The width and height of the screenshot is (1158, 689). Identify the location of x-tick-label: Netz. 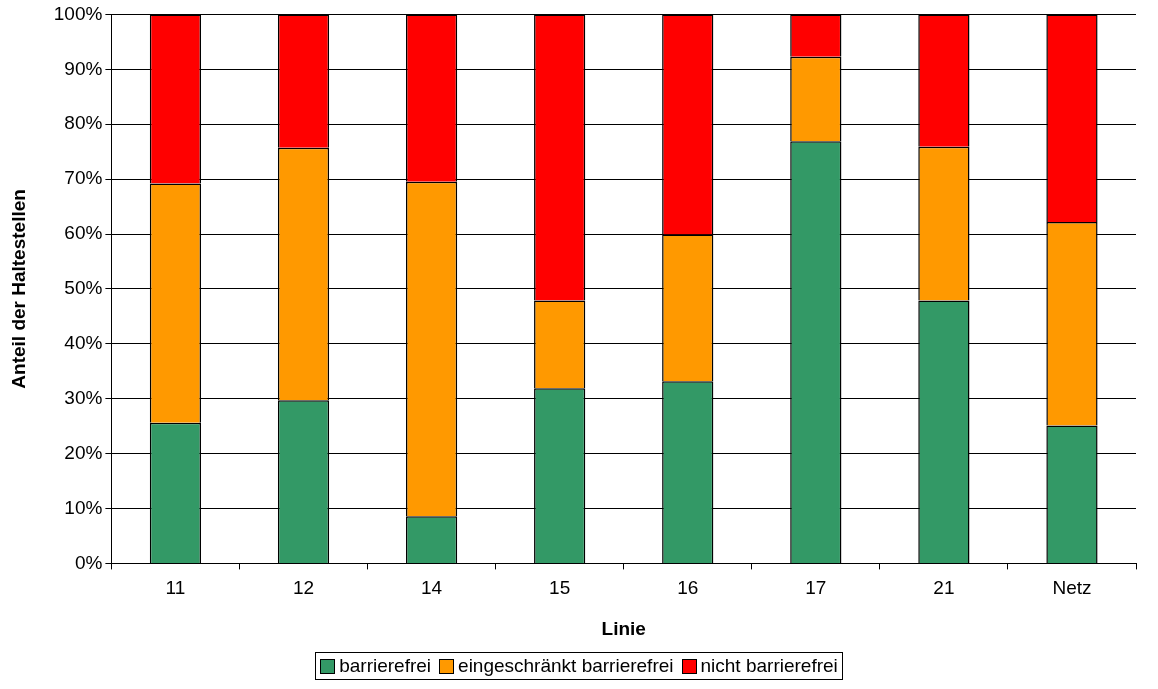
(1072, 588).